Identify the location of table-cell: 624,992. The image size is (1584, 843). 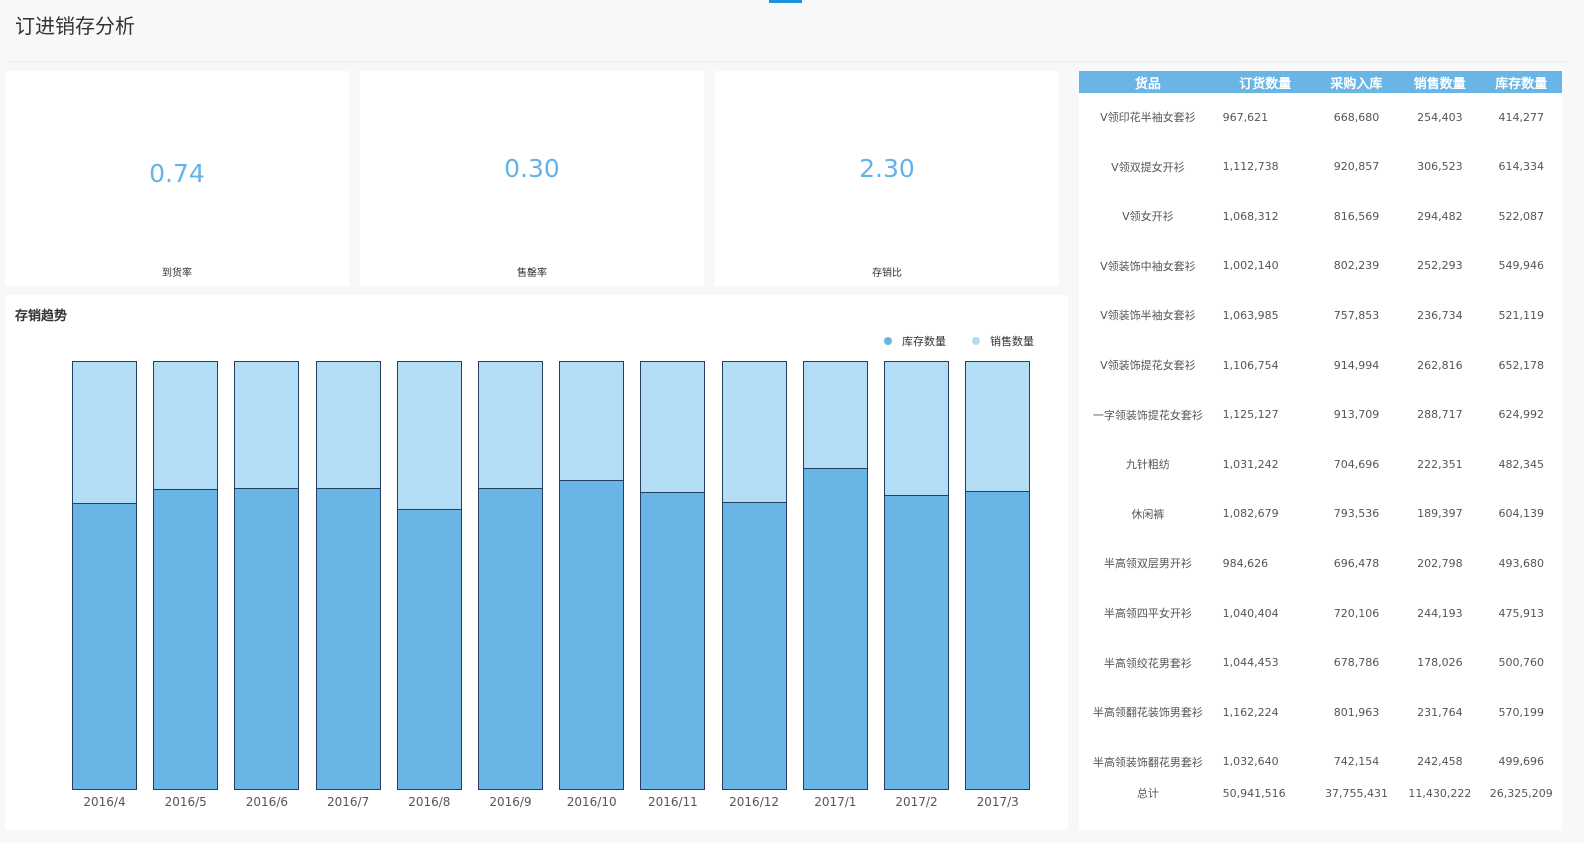
(1521, 415).